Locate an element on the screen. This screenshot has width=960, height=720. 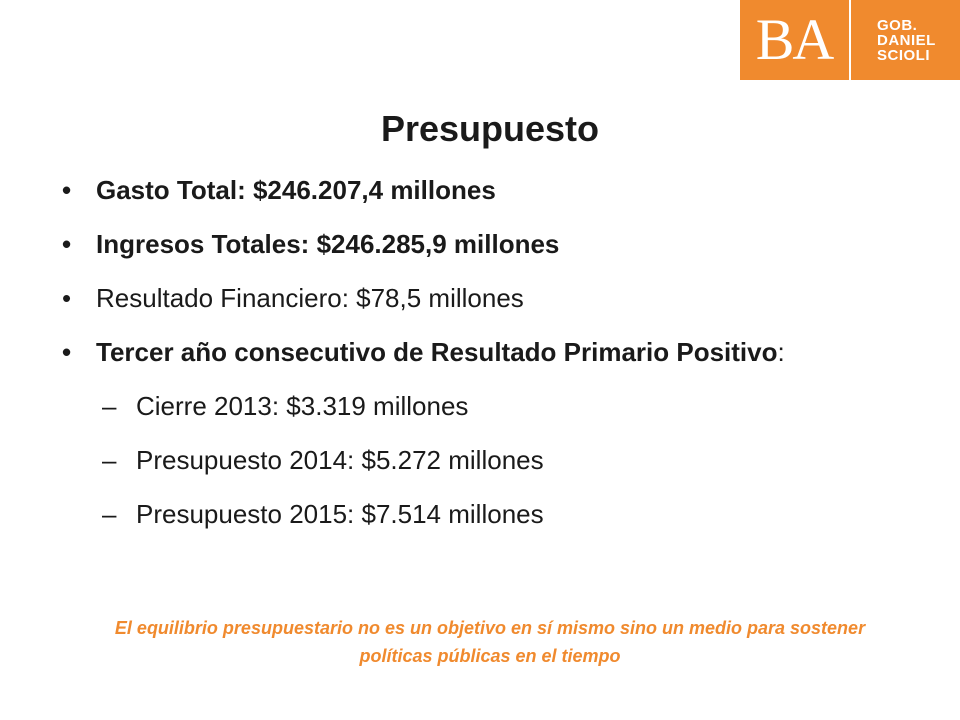
bullet-text: Resultado Financiero: $78,5 millones is located at coordinates (310, 298).